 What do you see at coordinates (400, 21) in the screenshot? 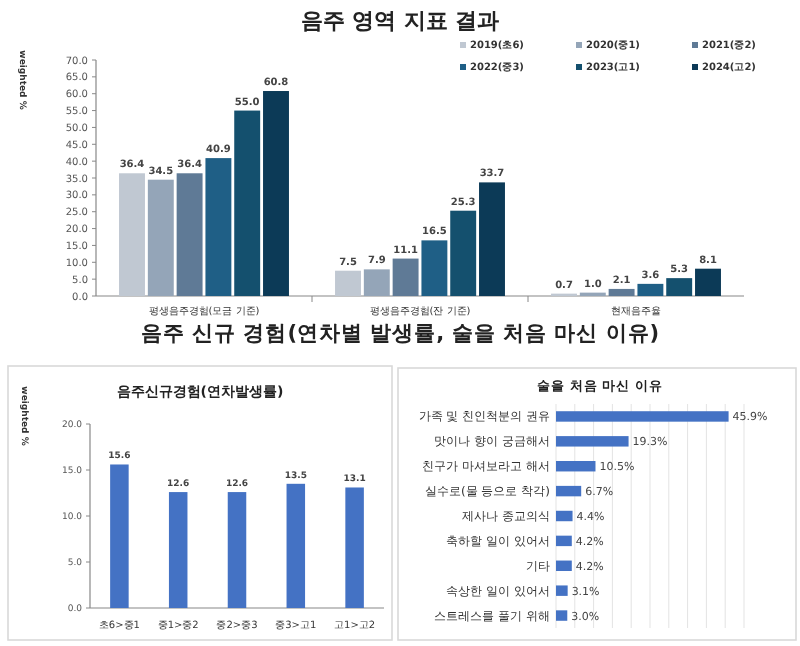
I see `chart-title: 음주 영역 지표 결과` at bounding box center [400, 21].